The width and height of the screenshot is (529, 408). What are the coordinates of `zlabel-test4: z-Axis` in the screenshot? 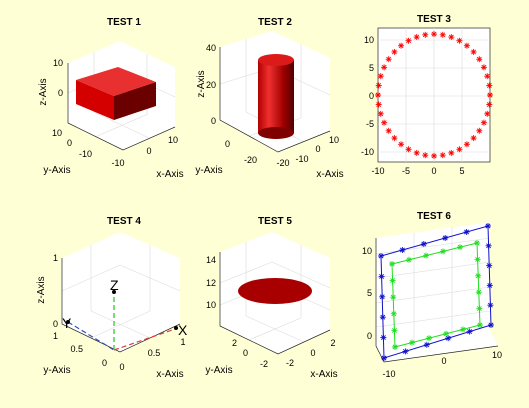 It's located at (41, 289).